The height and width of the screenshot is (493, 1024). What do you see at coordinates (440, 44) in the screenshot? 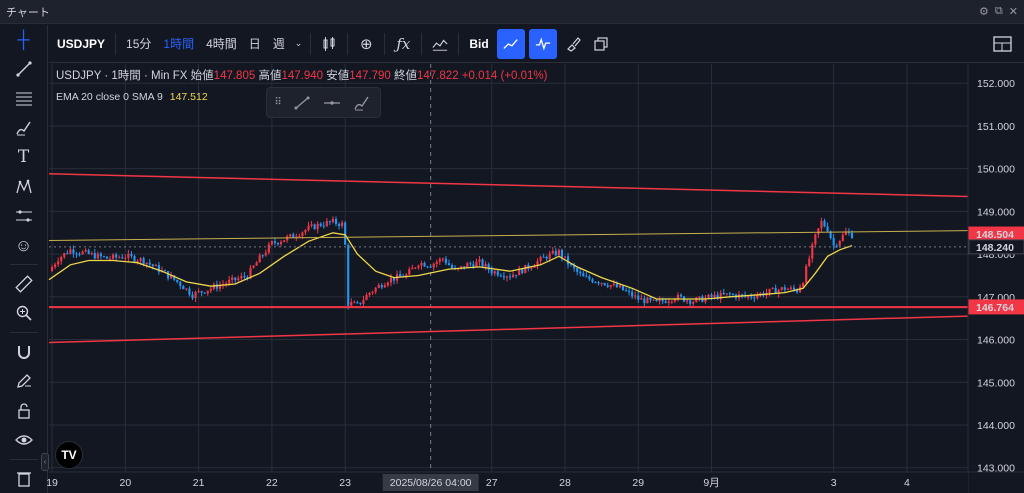
I see `templates-icon` at bounding box center [440, 44].